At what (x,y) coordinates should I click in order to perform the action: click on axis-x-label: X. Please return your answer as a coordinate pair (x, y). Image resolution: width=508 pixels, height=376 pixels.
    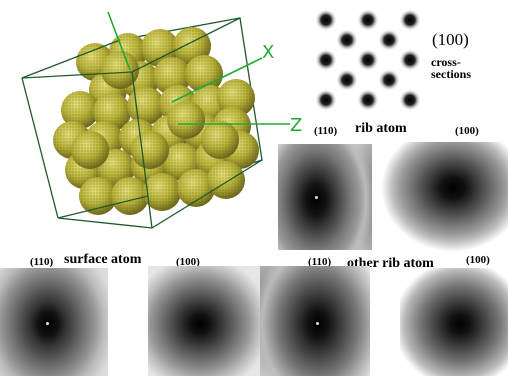
    Looking at the image, I should click on (268, 52).